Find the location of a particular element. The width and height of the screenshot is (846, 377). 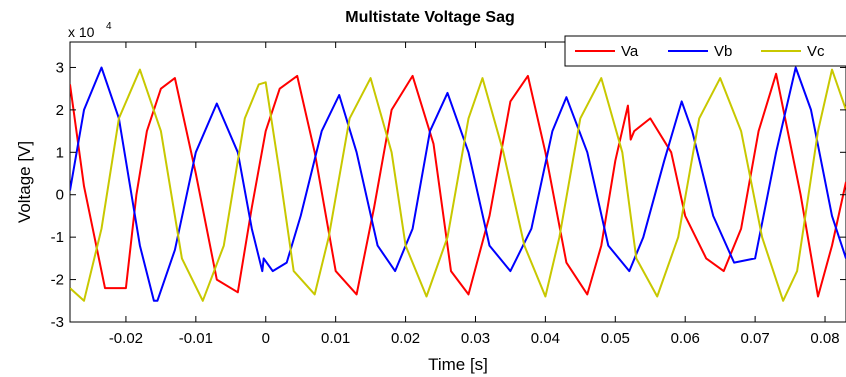

x-tick-label: 0.05 is located at coordinates (615, 338).